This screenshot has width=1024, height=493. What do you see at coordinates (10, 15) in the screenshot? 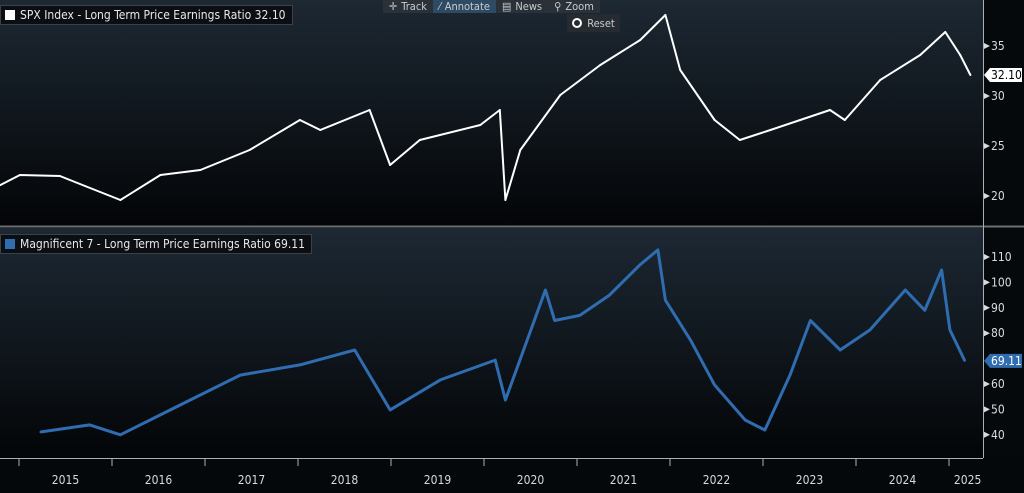
I see `spx-swatch` at bounding box center [10, 15].